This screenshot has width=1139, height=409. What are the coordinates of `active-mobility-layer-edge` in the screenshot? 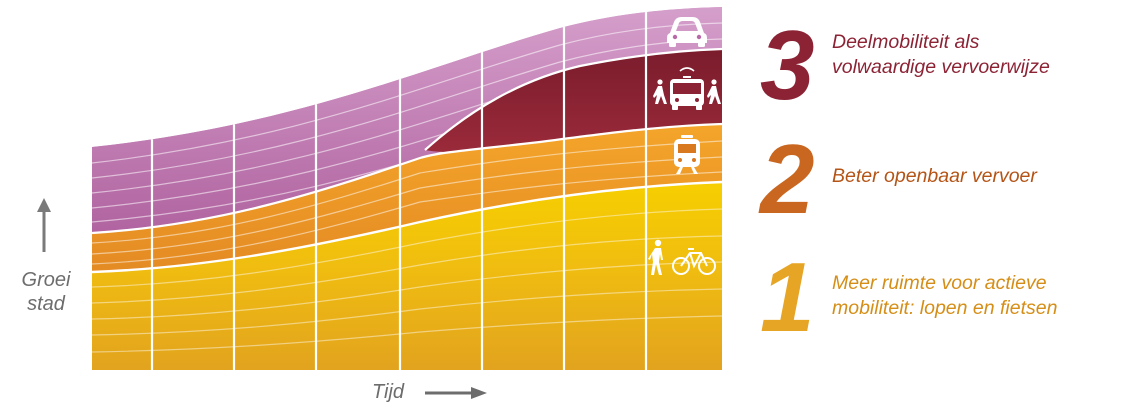 It's located at (407, 227).